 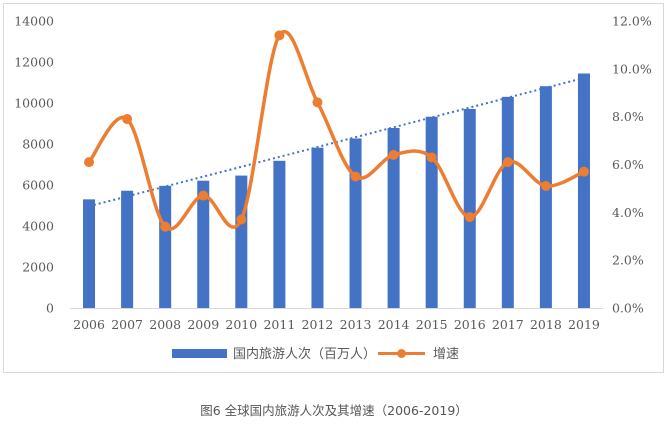 What do you see at coordinates (38, 226) in the screenshot?
I see `y-left-tick-label: 4000` at bounding box center [38, 226].